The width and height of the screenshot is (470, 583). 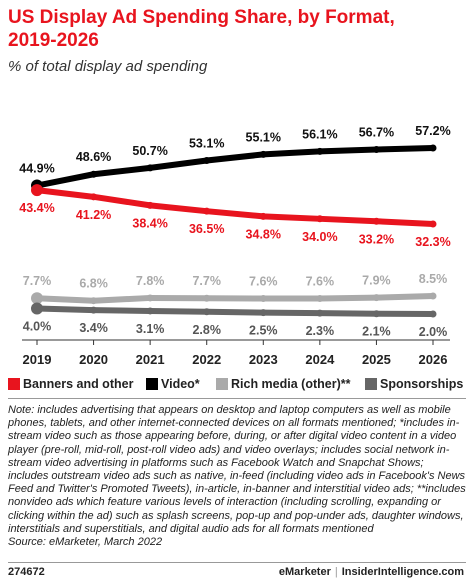 I want to click on data-label-banners-and-other: 36.5%, so click(x=206, y=229).